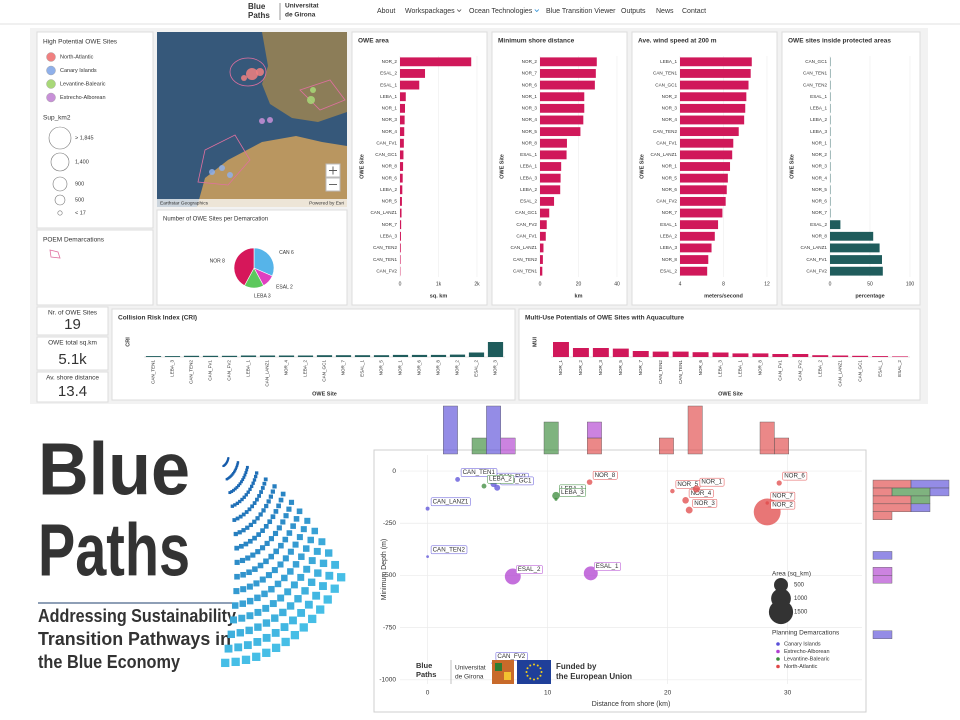  What do you see at coordinates (390, 224) in the screenshot?
I see `y-tick-label: NOR_7` at bounding box center [390, 224].